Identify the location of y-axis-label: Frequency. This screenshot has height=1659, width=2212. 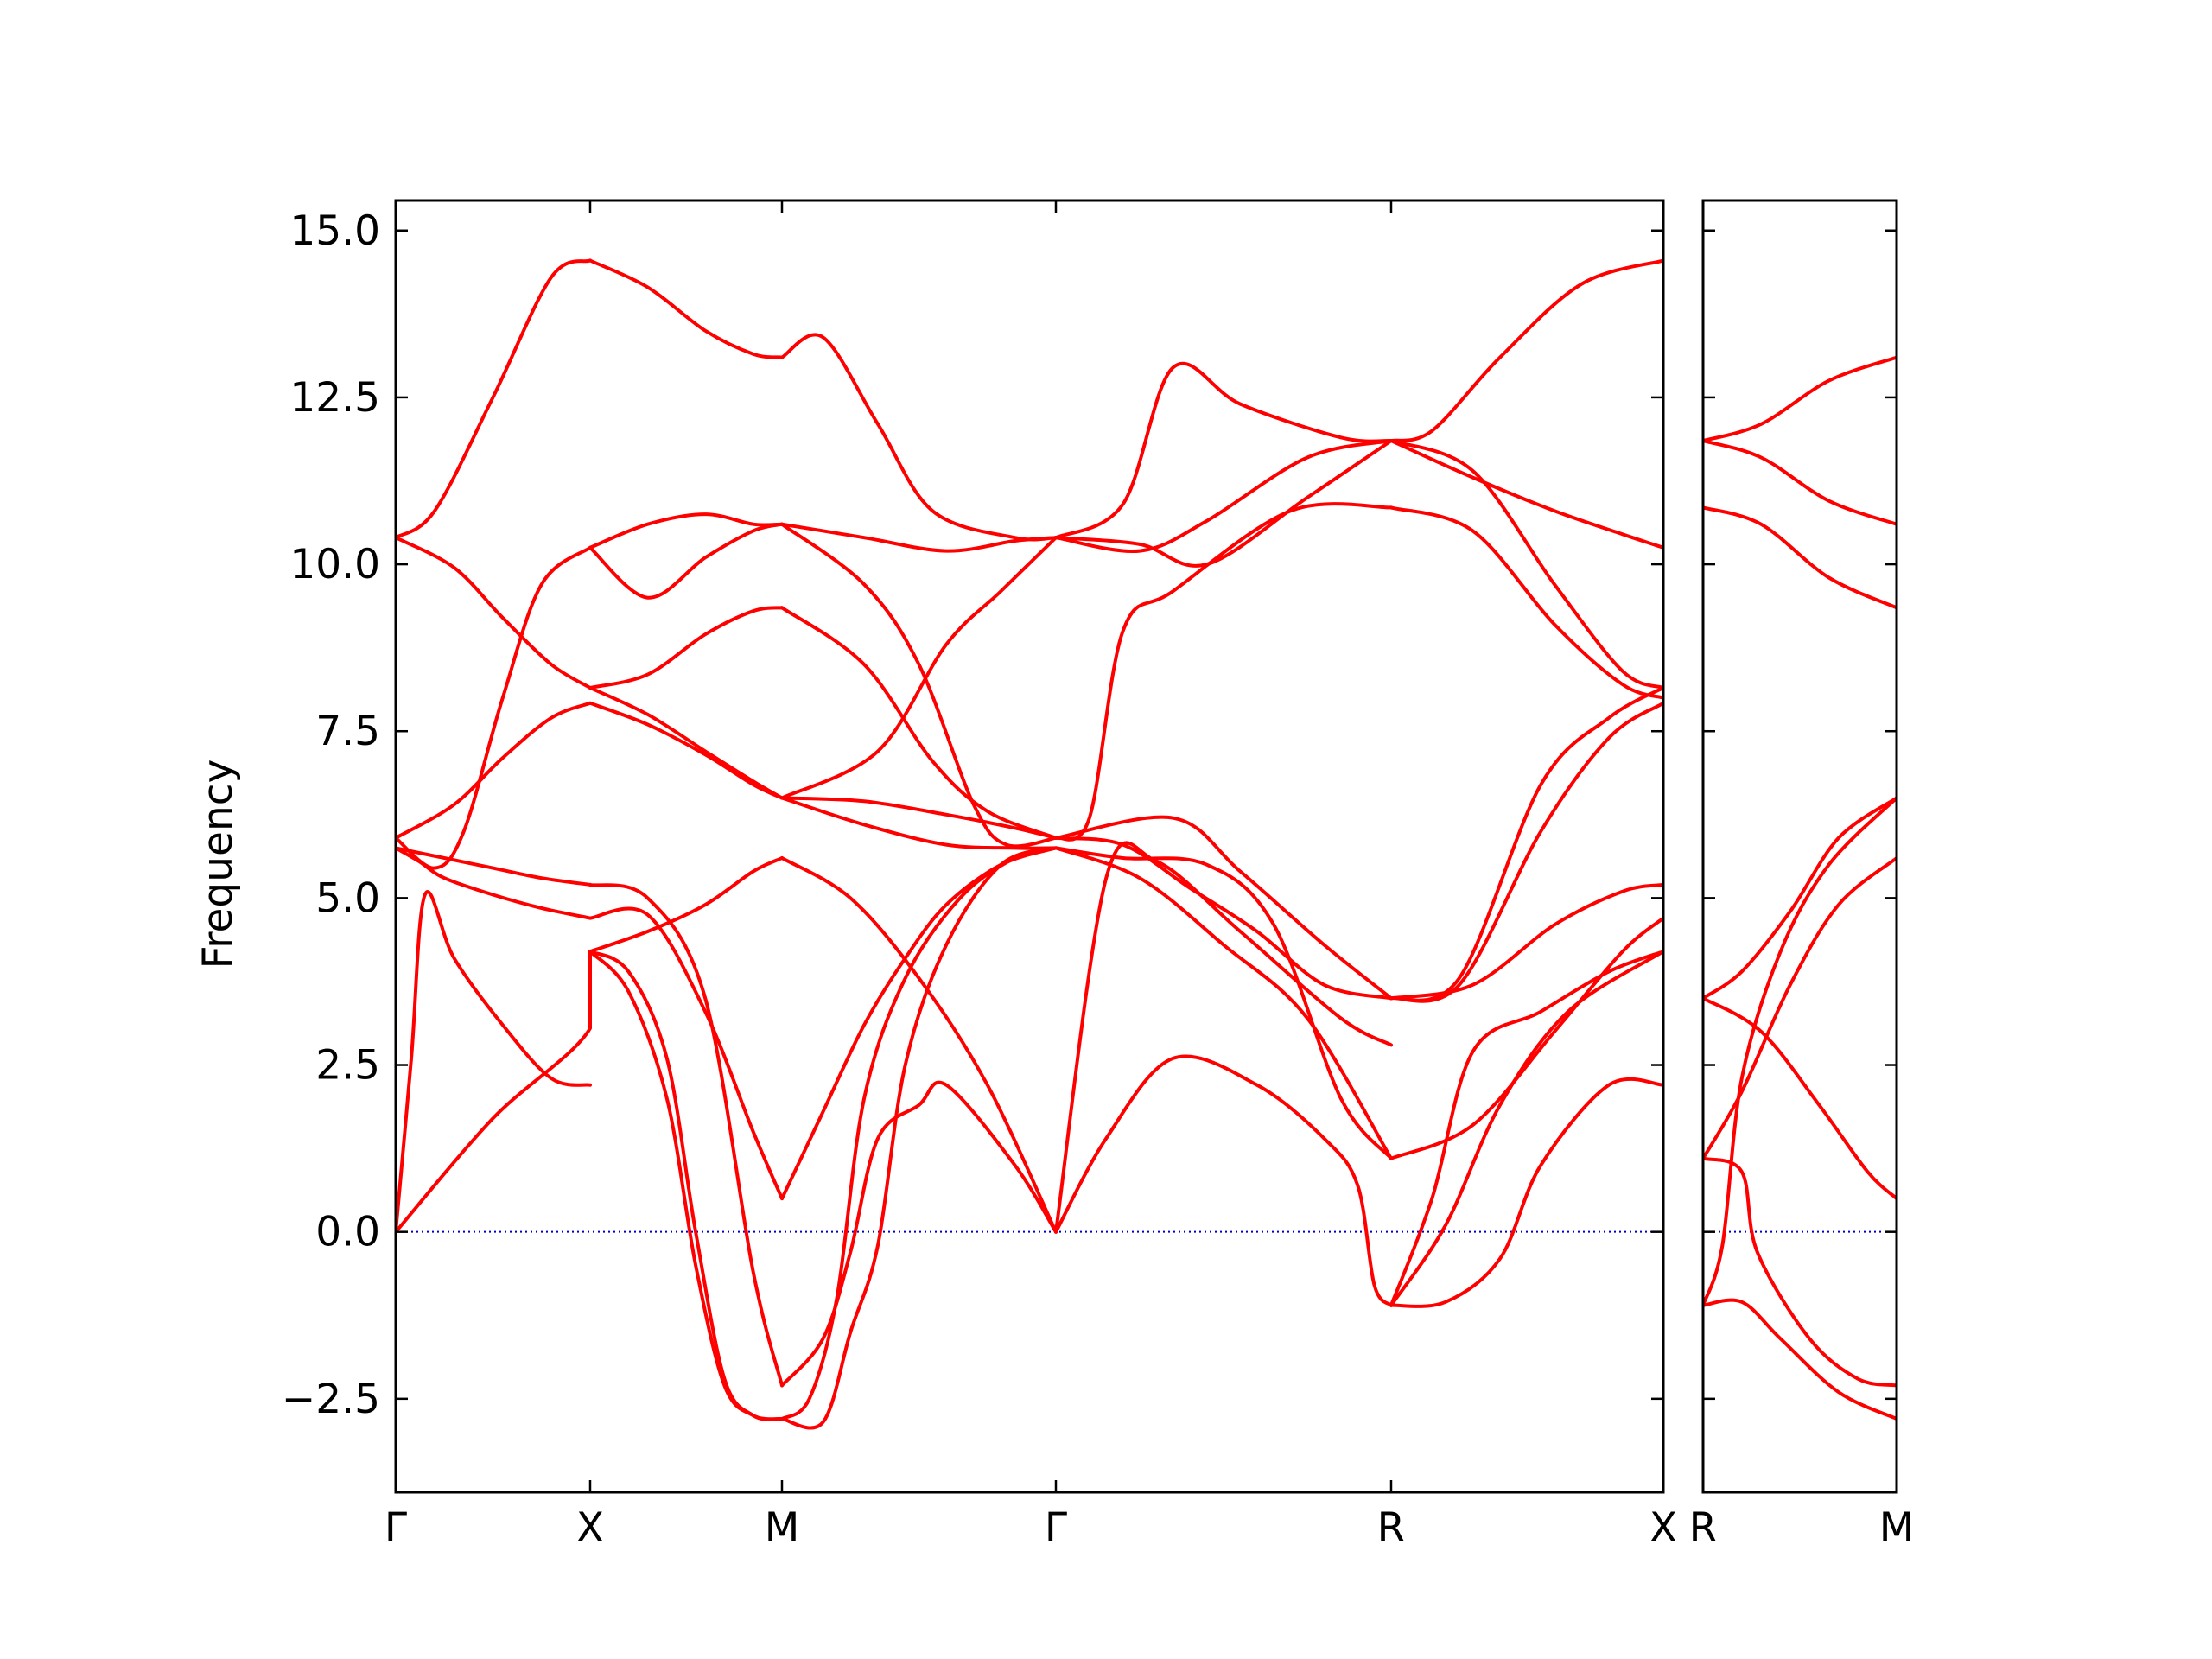
(218, 864).